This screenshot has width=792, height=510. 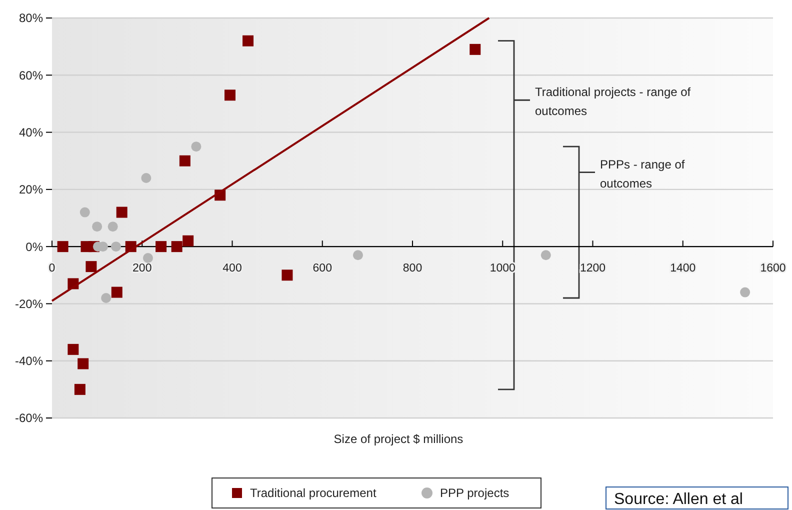 I want to click on source-note: Source: Allen et al, so click(x=678, y=499).